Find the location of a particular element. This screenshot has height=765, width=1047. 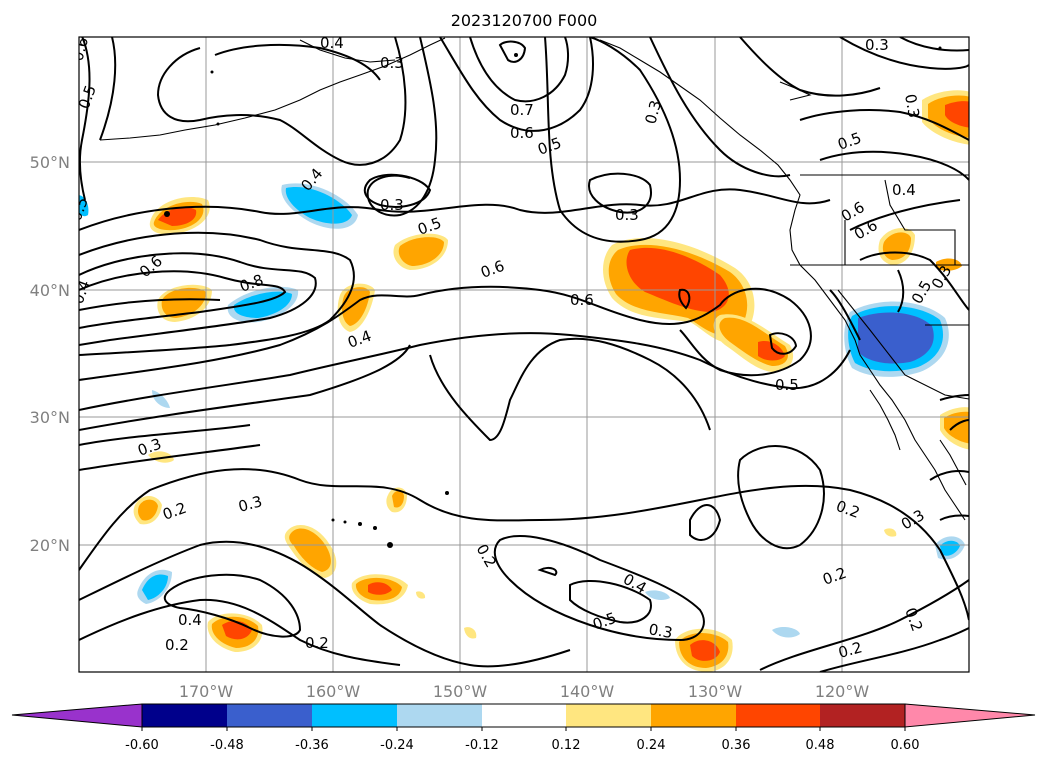

lon-label: 120°W is located at coordinates (842, 691).